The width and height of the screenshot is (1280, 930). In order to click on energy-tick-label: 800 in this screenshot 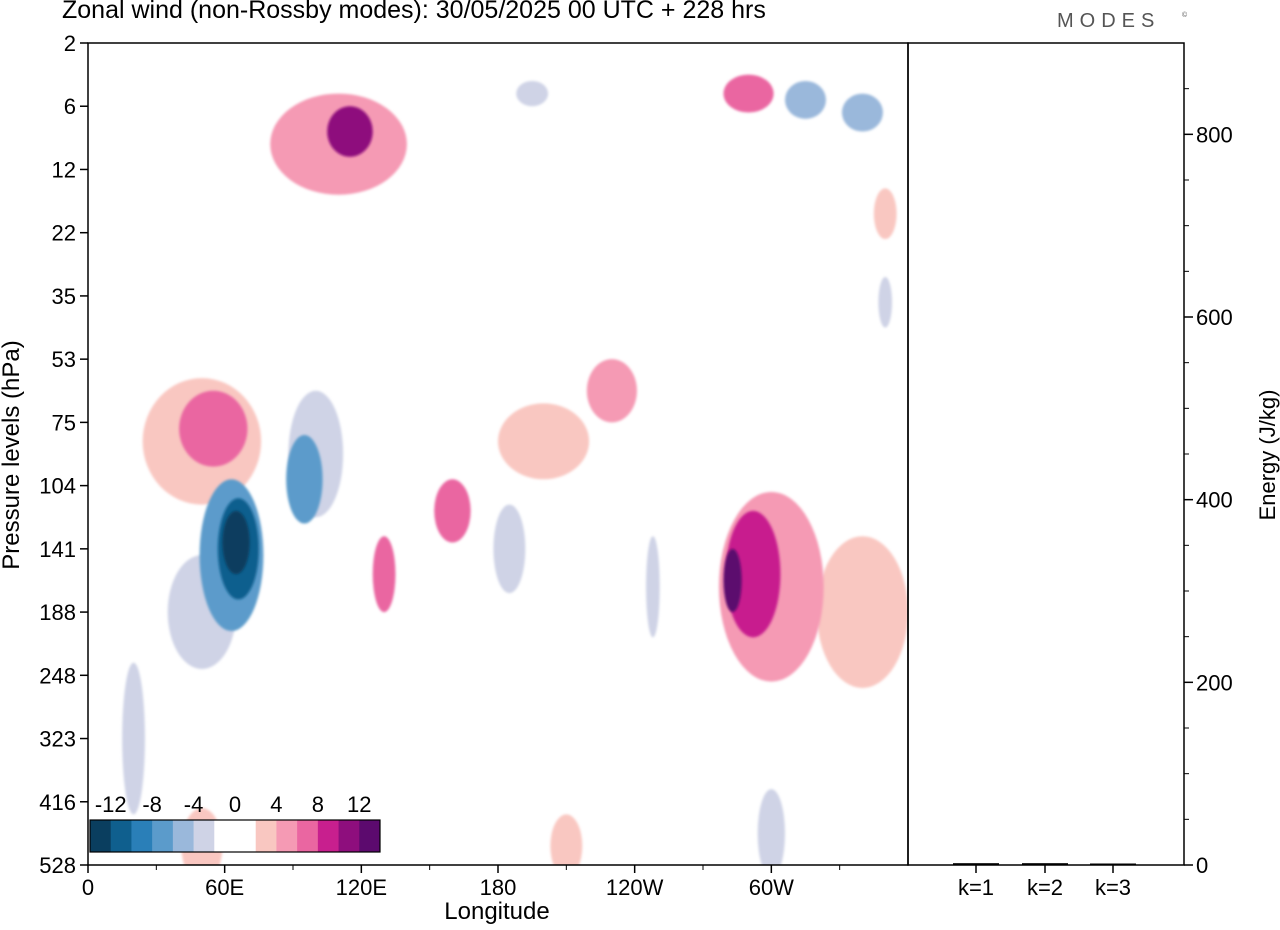, I will do `click(1214, 134)`.